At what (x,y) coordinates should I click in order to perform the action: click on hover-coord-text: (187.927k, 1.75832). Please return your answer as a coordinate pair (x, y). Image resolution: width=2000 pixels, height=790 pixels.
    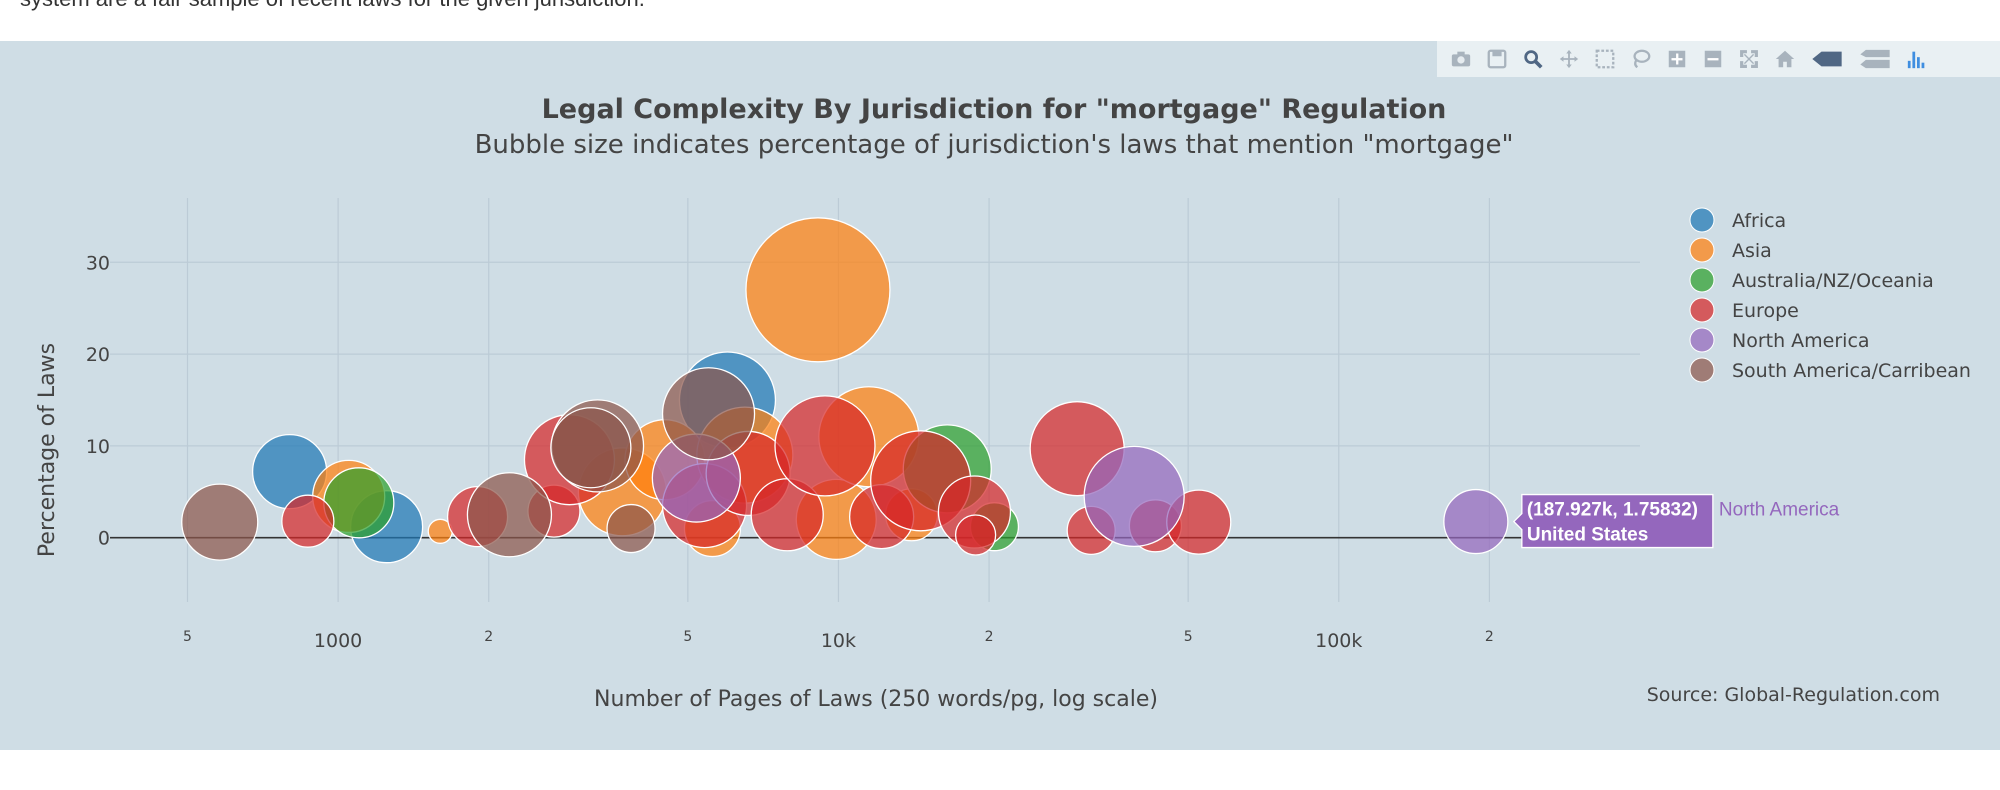
    Looking at the image, I should click on (1612, 510).